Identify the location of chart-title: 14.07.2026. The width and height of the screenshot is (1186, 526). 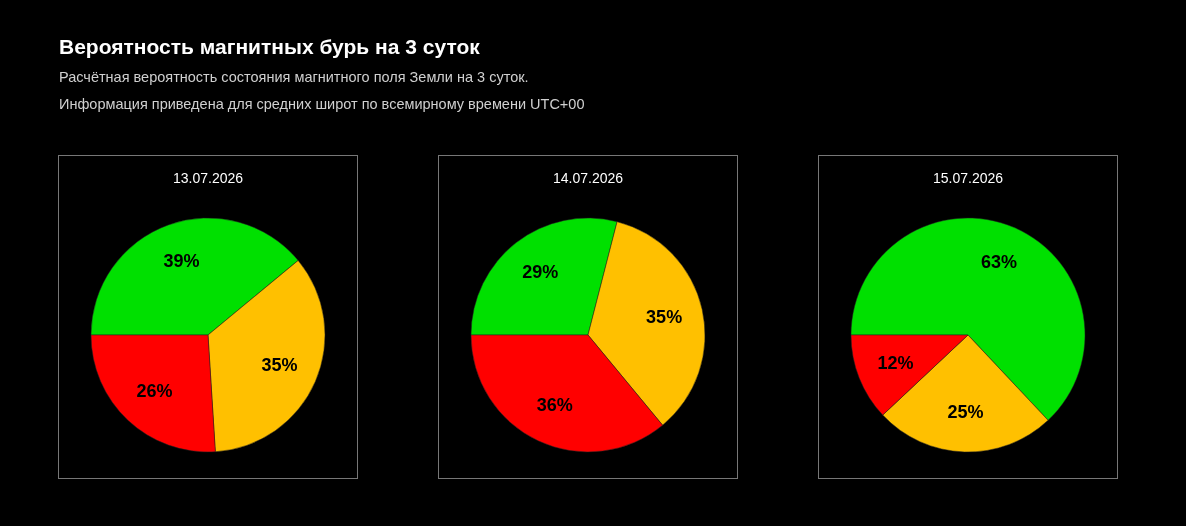
(588, 178).